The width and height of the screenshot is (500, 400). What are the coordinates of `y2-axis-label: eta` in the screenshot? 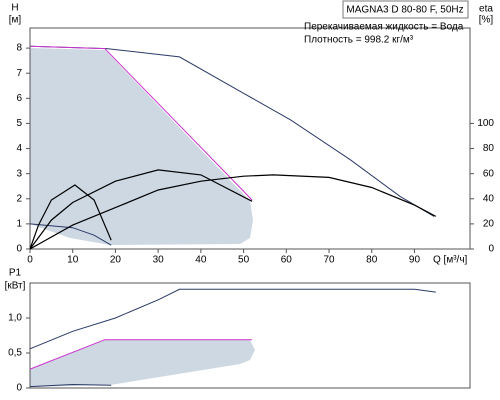 It's located at (486, 9).